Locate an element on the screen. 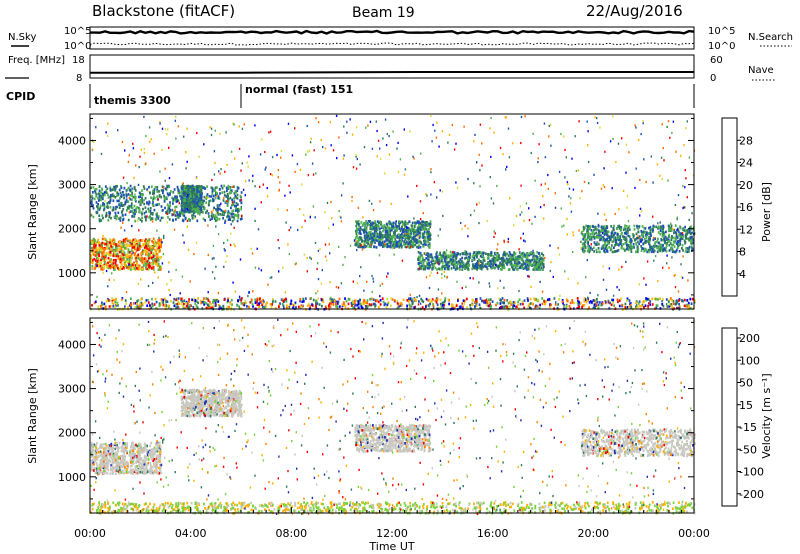  nave-label: Nave is located at coordinates (761, 70).